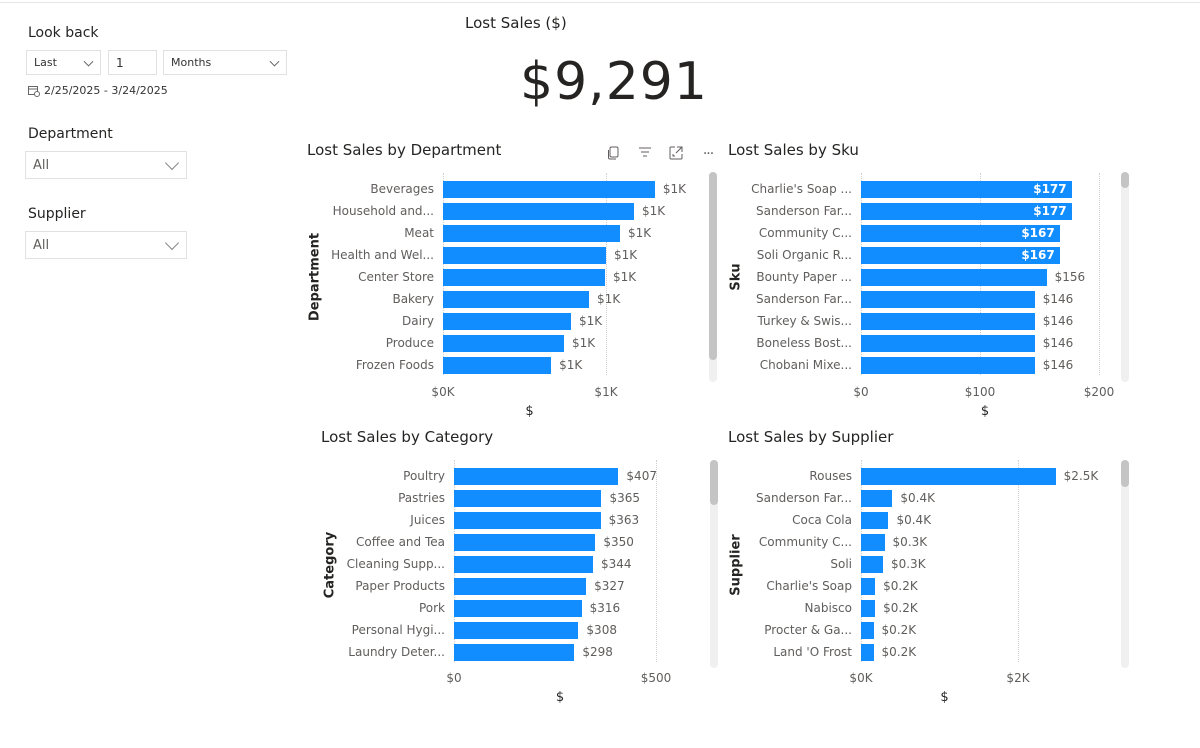 The width and height of the screenshot is (1200, 748). What do you see at coordinates (191, 62) in the screenshot?
I see `lookback-unit-value: Months` at bounding box center [191, 62].